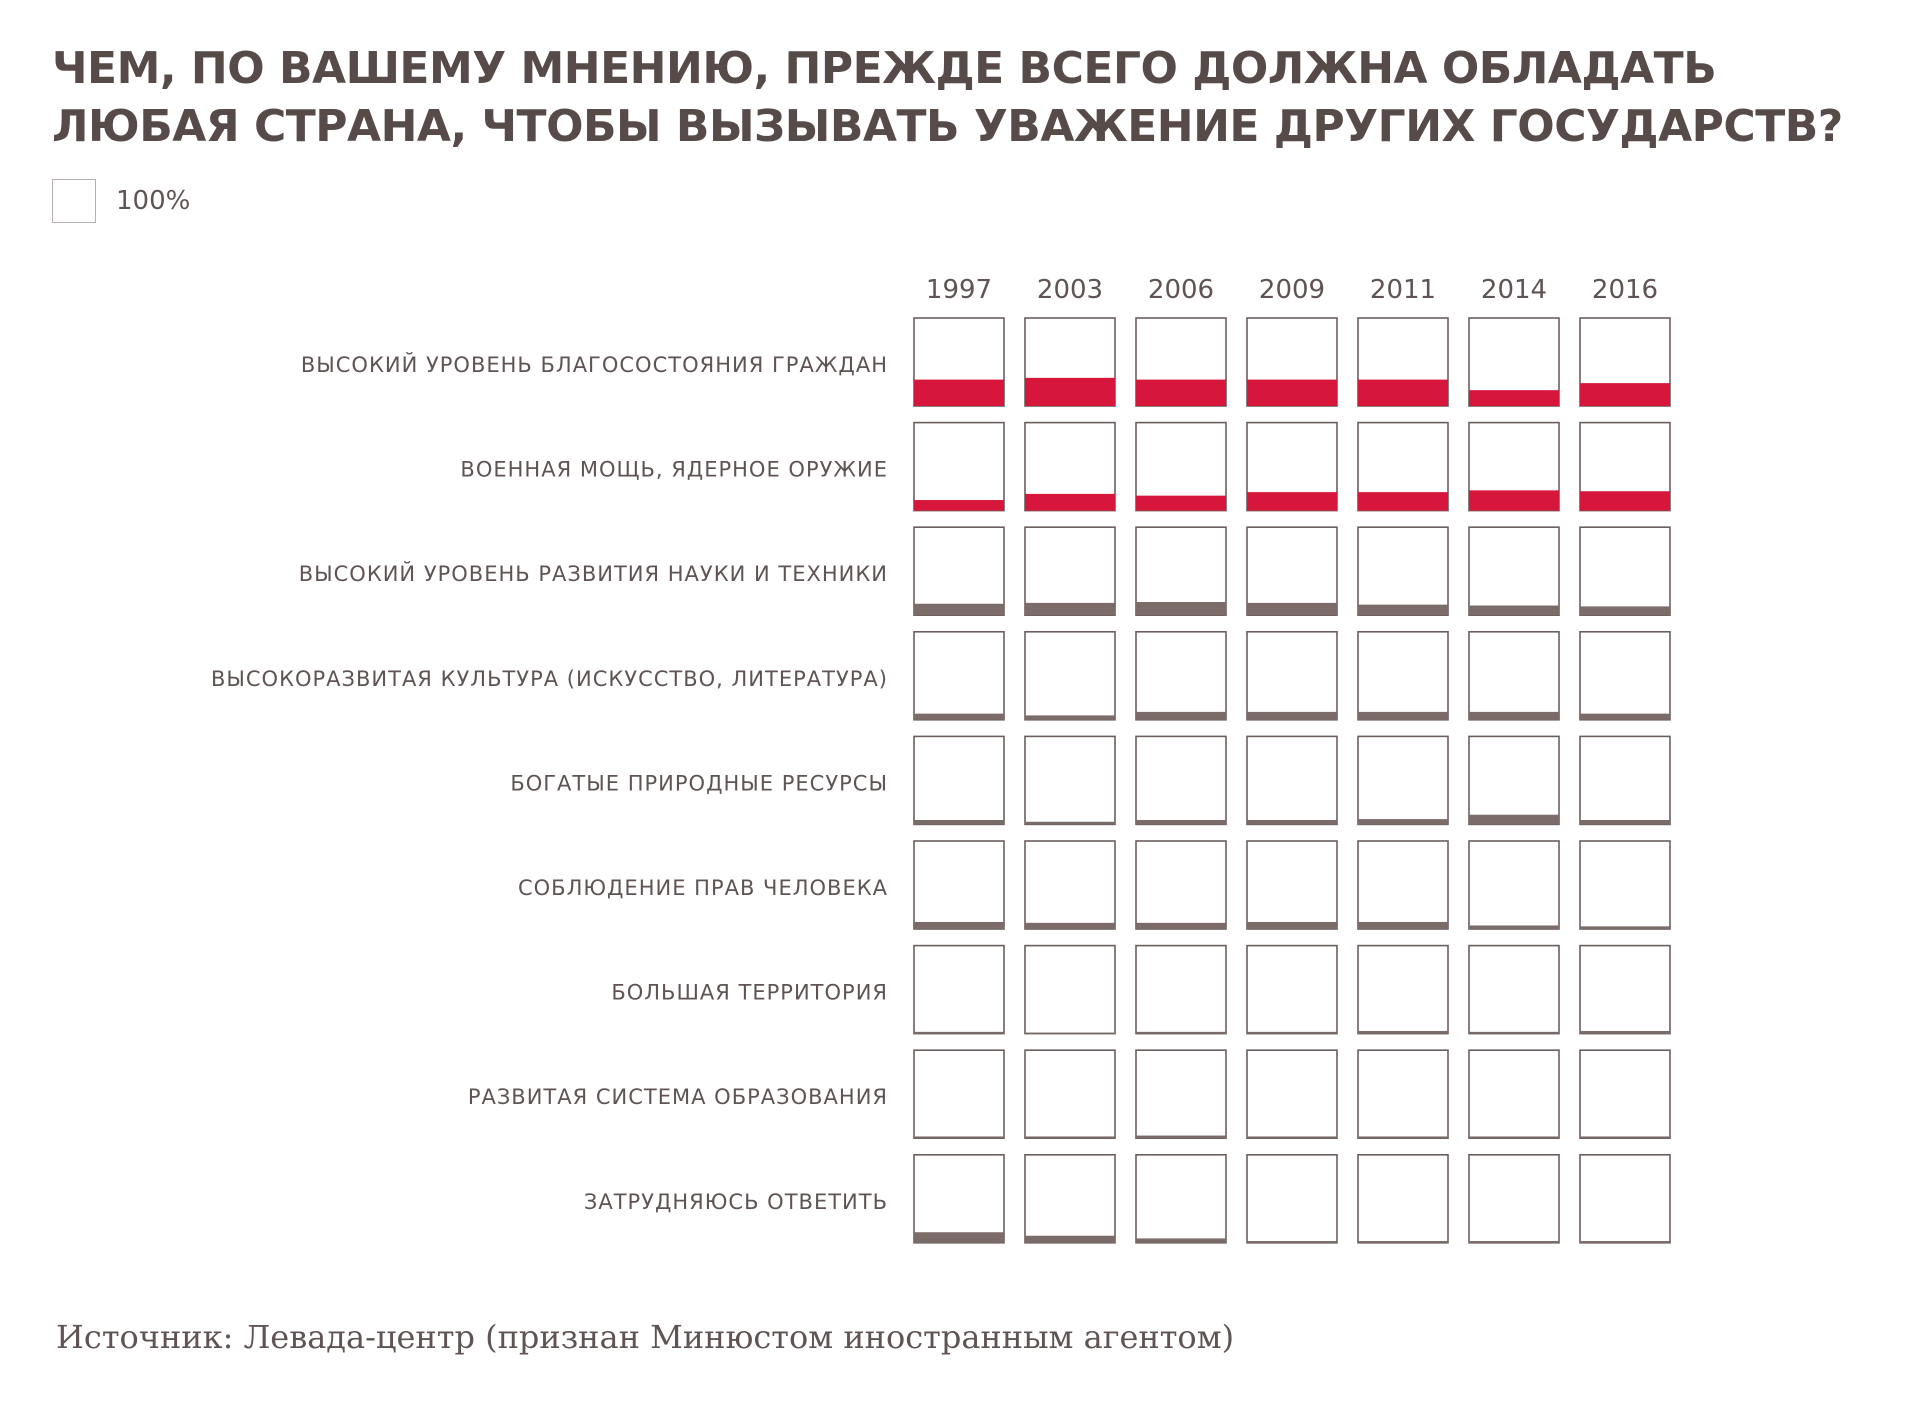 The height and width of the screenshot is (1402, 1920). What do you see at coordinates (1625, 394) in the screenshot?
I see `bar-r1-2016` at bounding box center [1625, 394].